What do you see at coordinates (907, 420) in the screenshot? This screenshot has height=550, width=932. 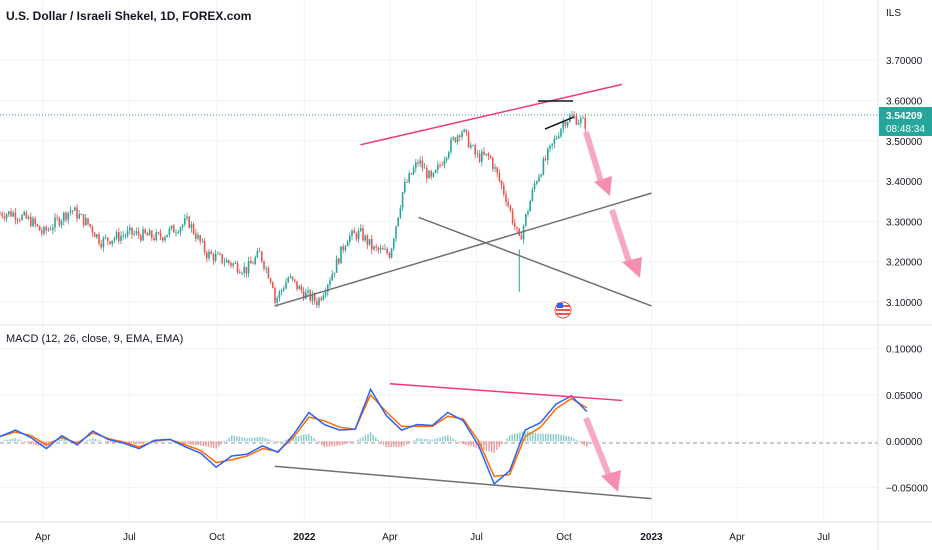 I see `macd-axis: 0.10000 0.05000 0.00000 −0.05000` at bounding box center [907, 420].